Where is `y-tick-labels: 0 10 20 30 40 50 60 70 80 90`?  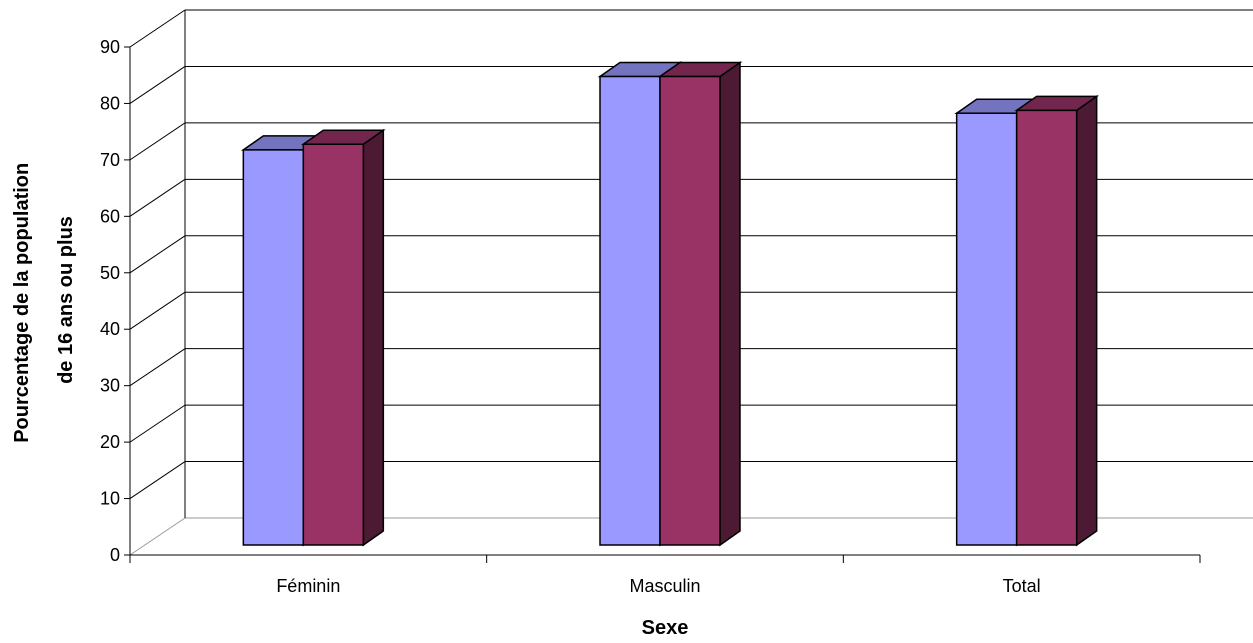
y-tick-labels: 0 10 20 30 40 50 60 70 80 90 is located at coordinates (110, 301).